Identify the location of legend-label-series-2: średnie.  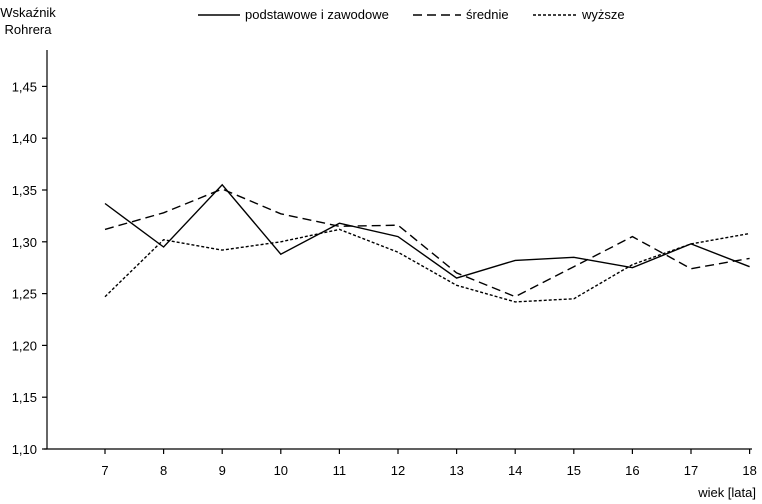
(487, 14).